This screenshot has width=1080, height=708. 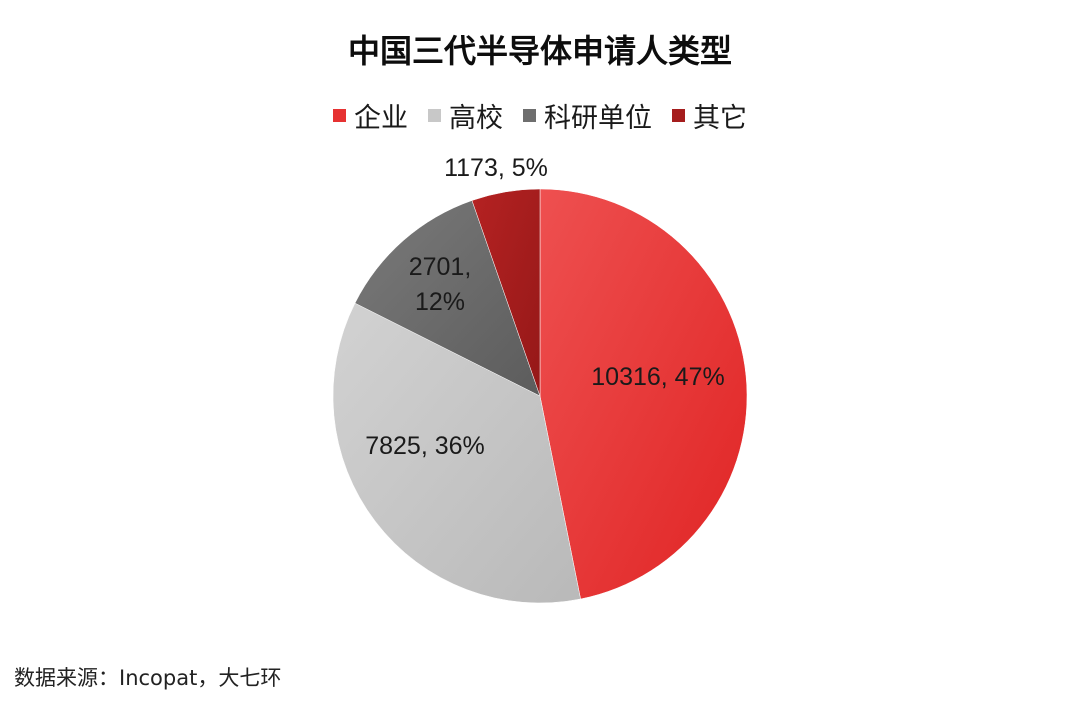 I want to click on legend-label-university: 高校, so click(x=476, y=118).